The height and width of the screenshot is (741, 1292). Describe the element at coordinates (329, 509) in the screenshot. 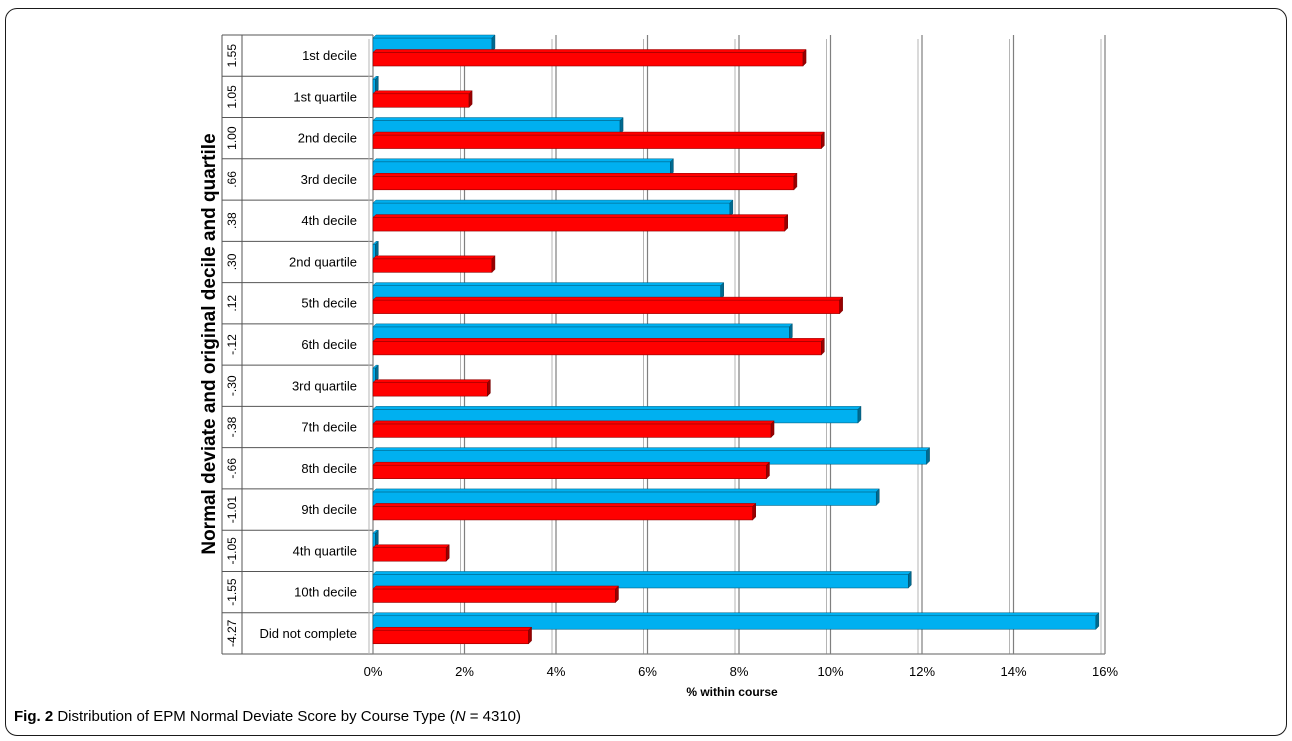

I see `category-label: 9th decile` at that location.